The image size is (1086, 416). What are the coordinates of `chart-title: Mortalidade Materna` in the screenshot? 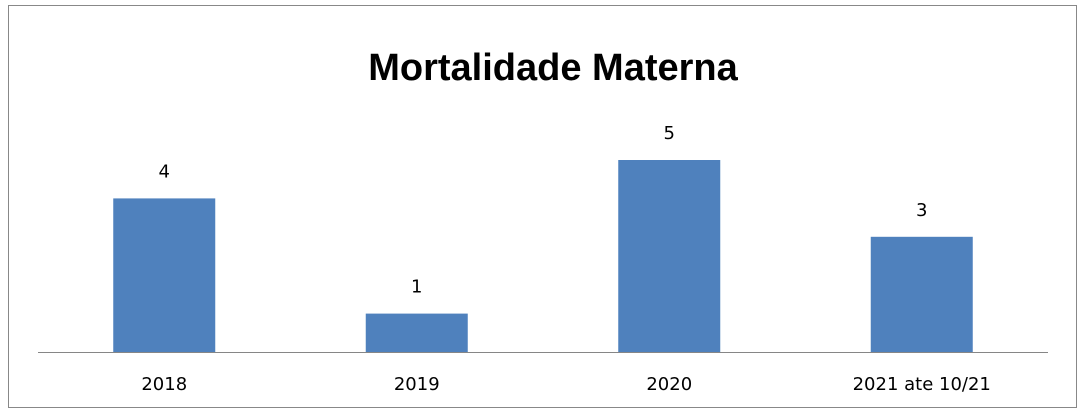 It's located at (553, 68).